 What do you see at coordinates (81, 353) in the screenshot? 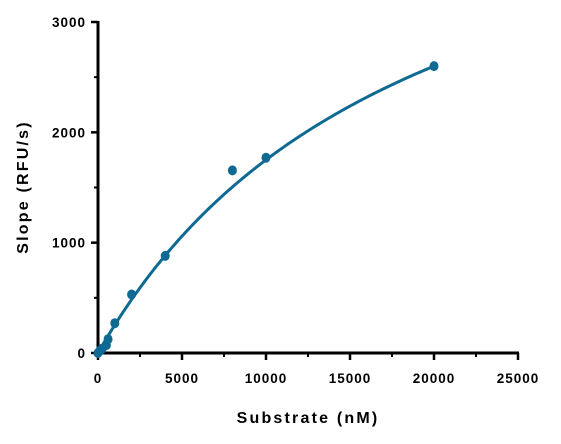
I see `y-tick-label: 0` at bounding box center [81, 353].